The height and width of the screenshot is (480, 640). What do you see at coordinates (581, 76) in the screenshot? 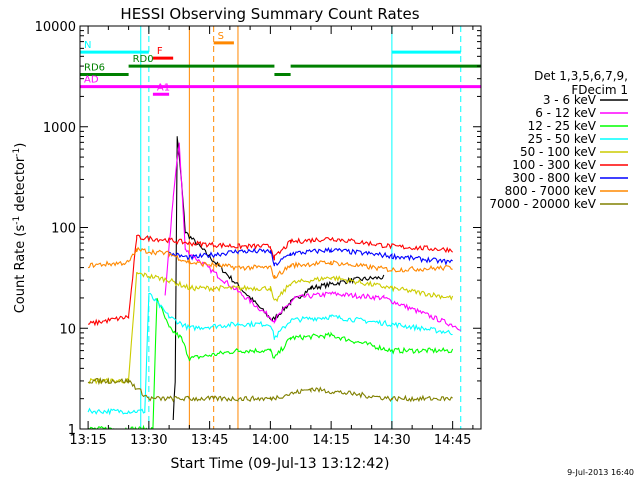
I see `legend-title-1: Det 1,3,5,6,7,9,` at bounding box center [581, 76].